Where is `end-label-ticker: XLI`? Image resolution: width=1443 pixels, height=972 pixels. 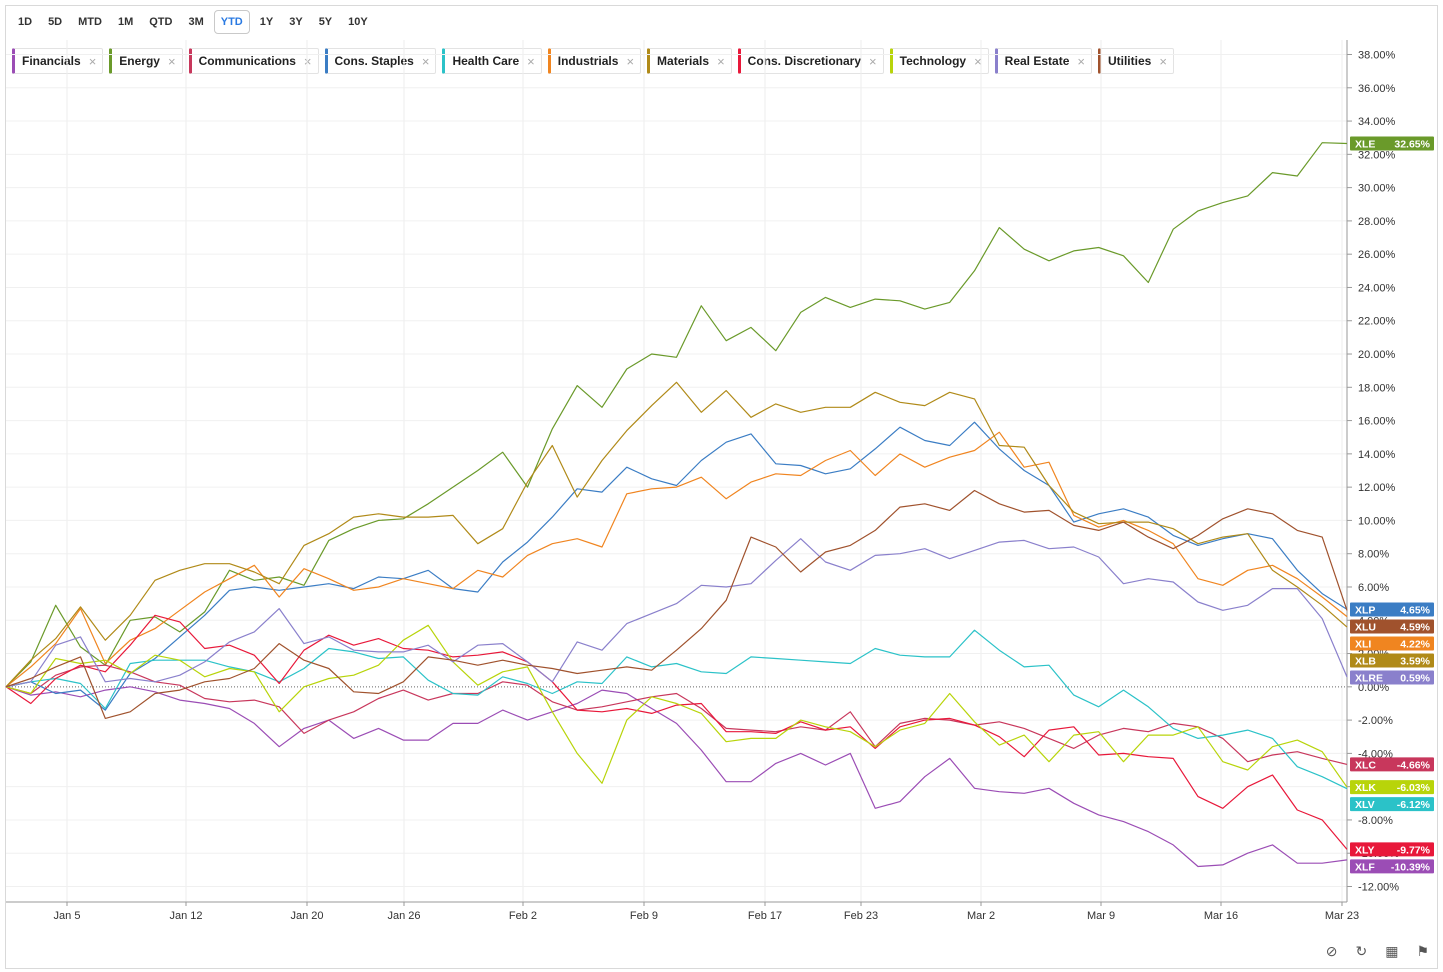
end-label-ticker: XLI is located at coordinates (1363, 644).